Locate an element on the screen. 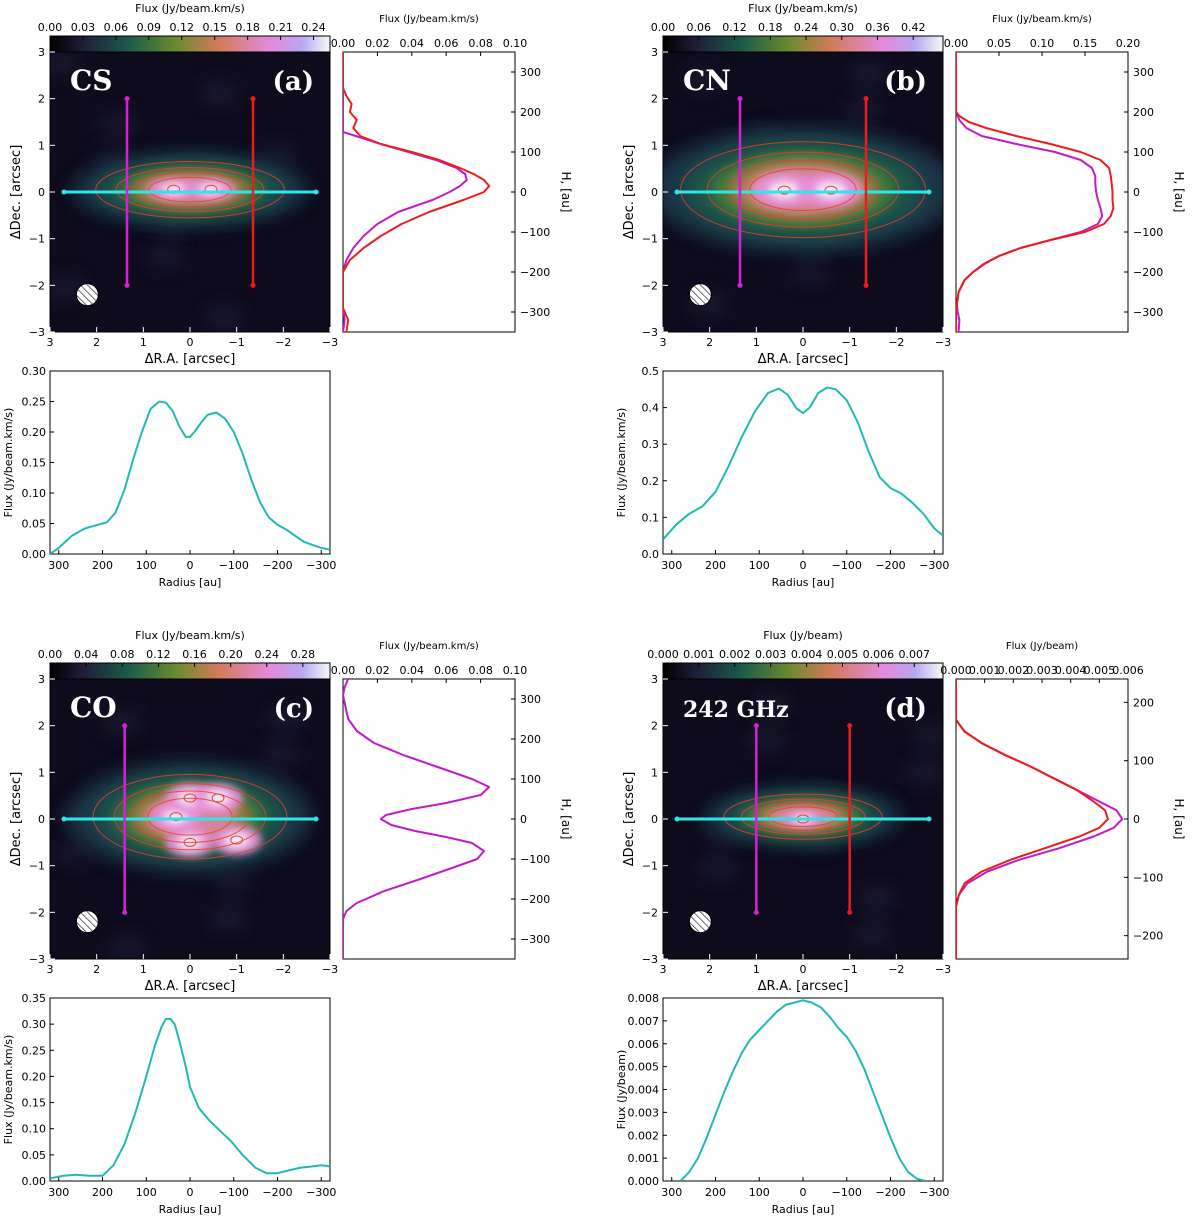 The height and width of the screenshot is (1223, 1200). radial-profile-xlabel: Radius [au] is located at coordinates (803, 1209).